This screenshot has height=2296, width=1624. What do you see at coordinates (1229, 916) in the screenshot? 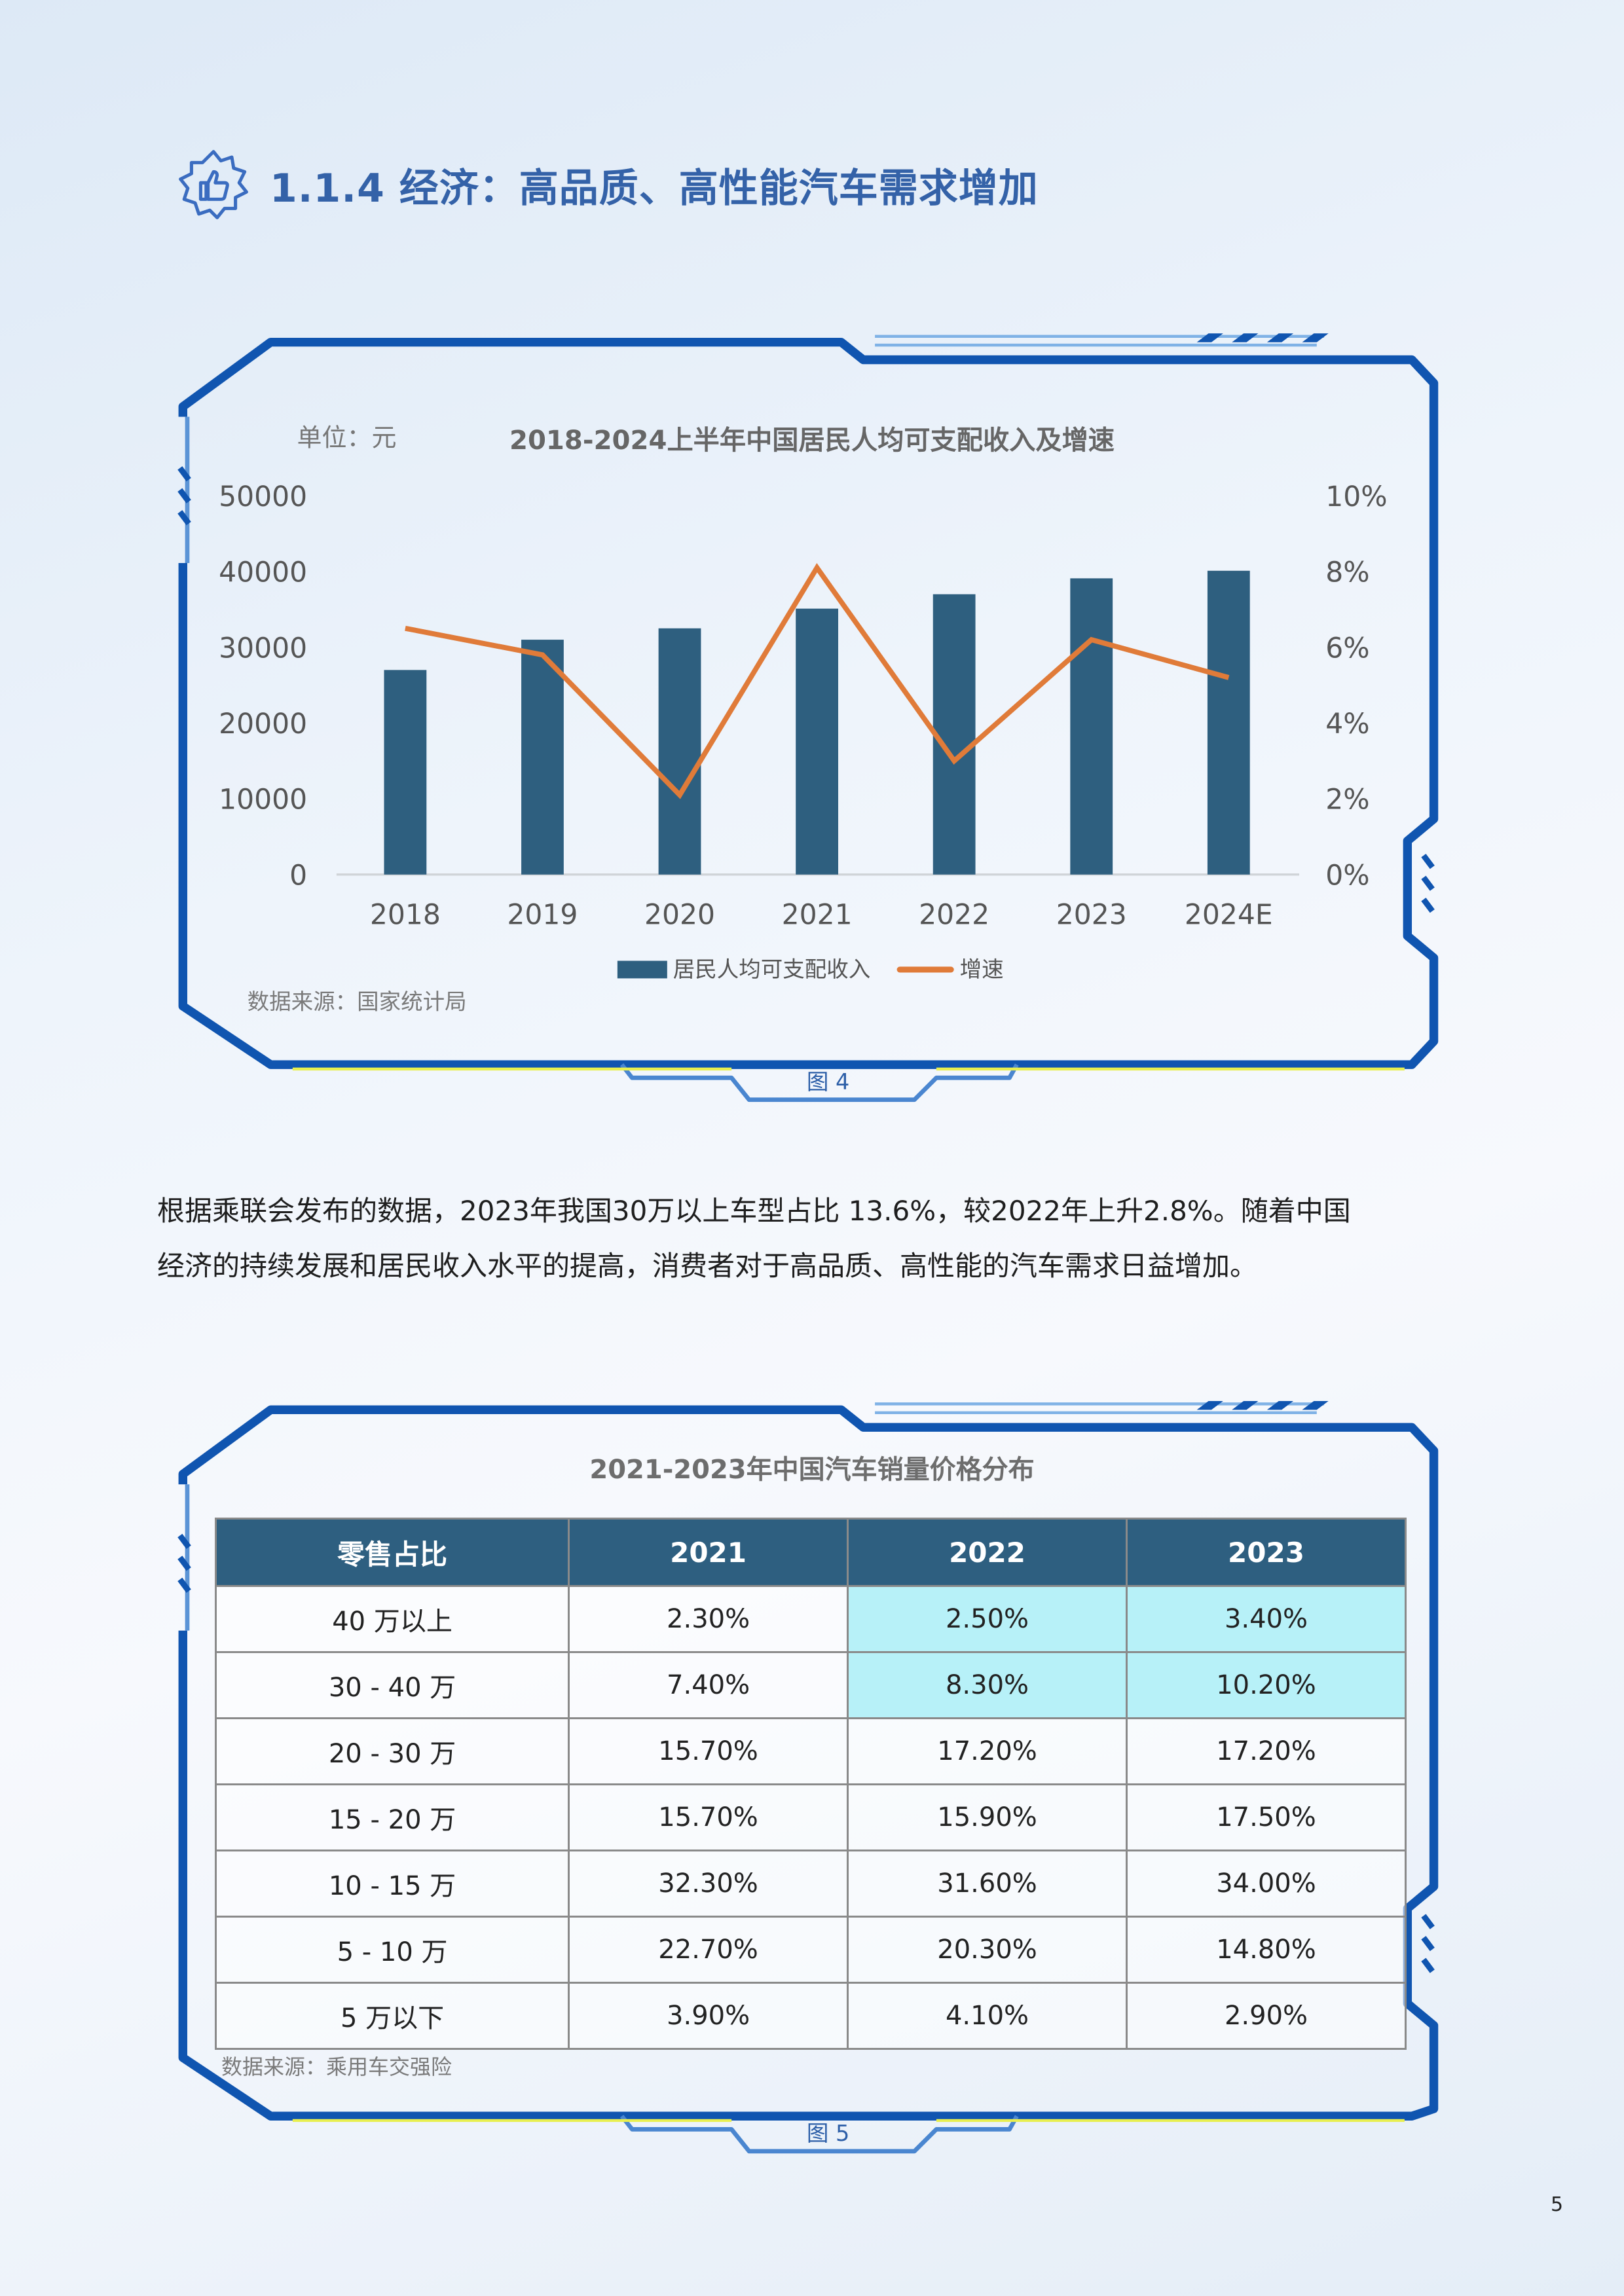
I see `x-tick-label: 2024E` at bounding box center [1229, 916].